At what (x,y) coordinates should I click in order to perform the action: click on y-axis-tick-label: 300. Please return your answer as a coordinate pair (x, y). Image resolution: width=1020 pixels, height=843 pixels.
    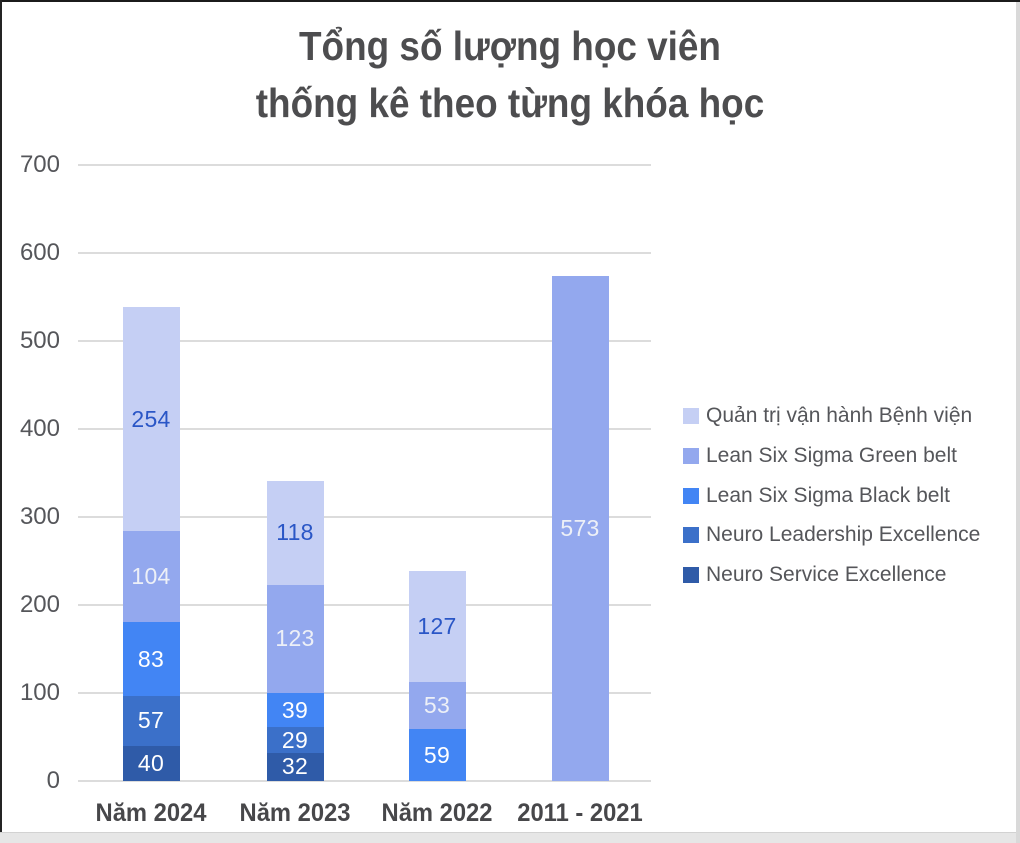
    Looking at the image, I should click on (39, 516).